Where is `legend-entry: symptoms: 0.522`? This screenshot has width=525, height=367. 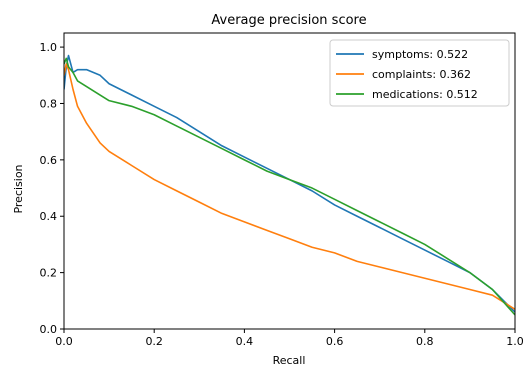
legend-entry: symptoms: 0.522 is located at coordinates (420, 54).